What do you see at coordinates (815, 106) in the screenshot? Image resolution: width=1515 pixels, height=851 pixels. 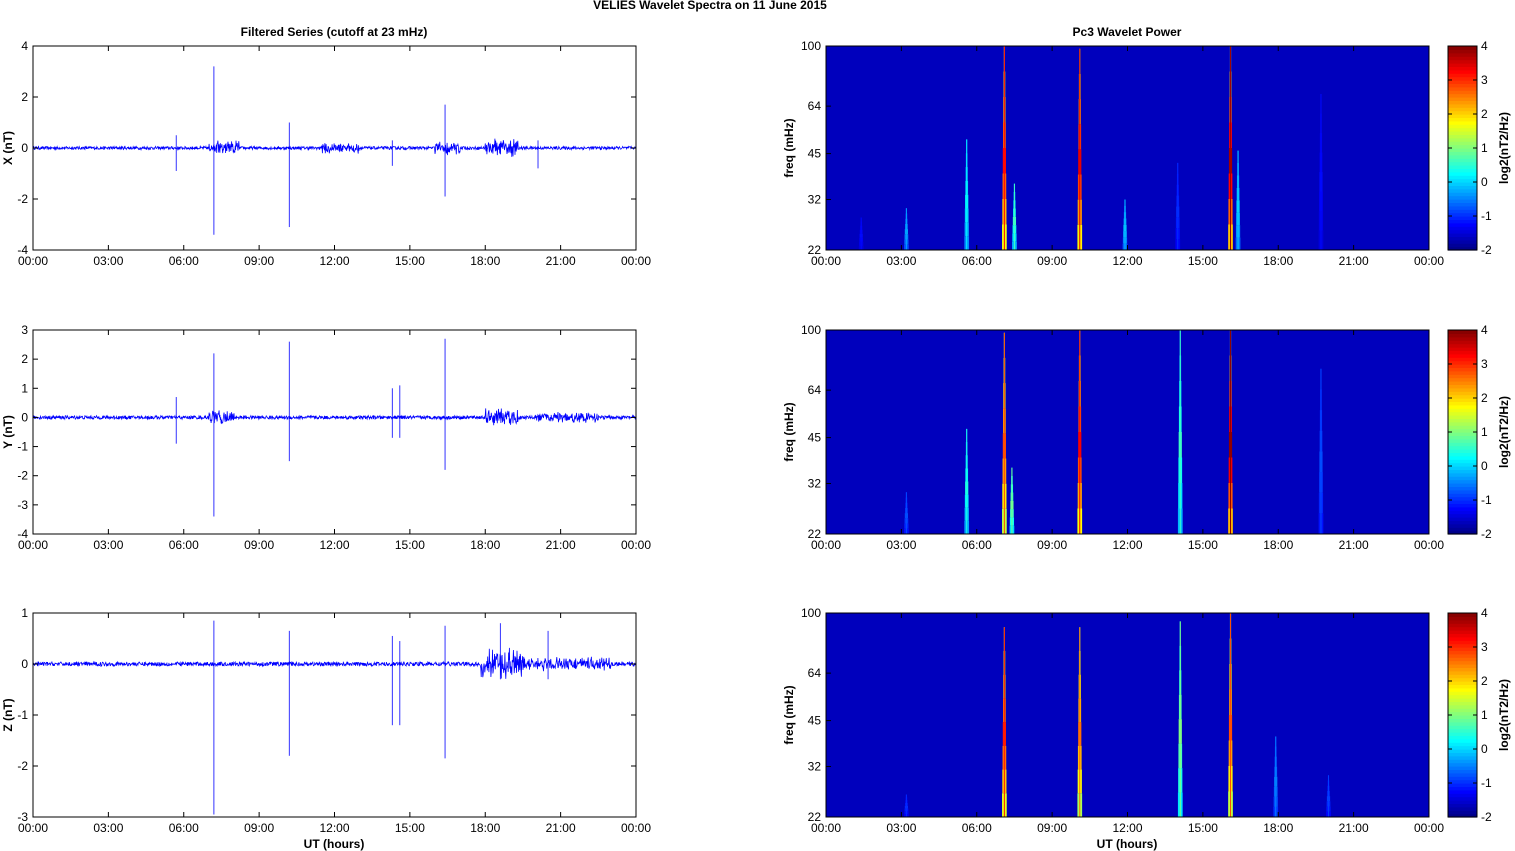 I see `y-tick-label: 64` at bounding box center [815, 106].